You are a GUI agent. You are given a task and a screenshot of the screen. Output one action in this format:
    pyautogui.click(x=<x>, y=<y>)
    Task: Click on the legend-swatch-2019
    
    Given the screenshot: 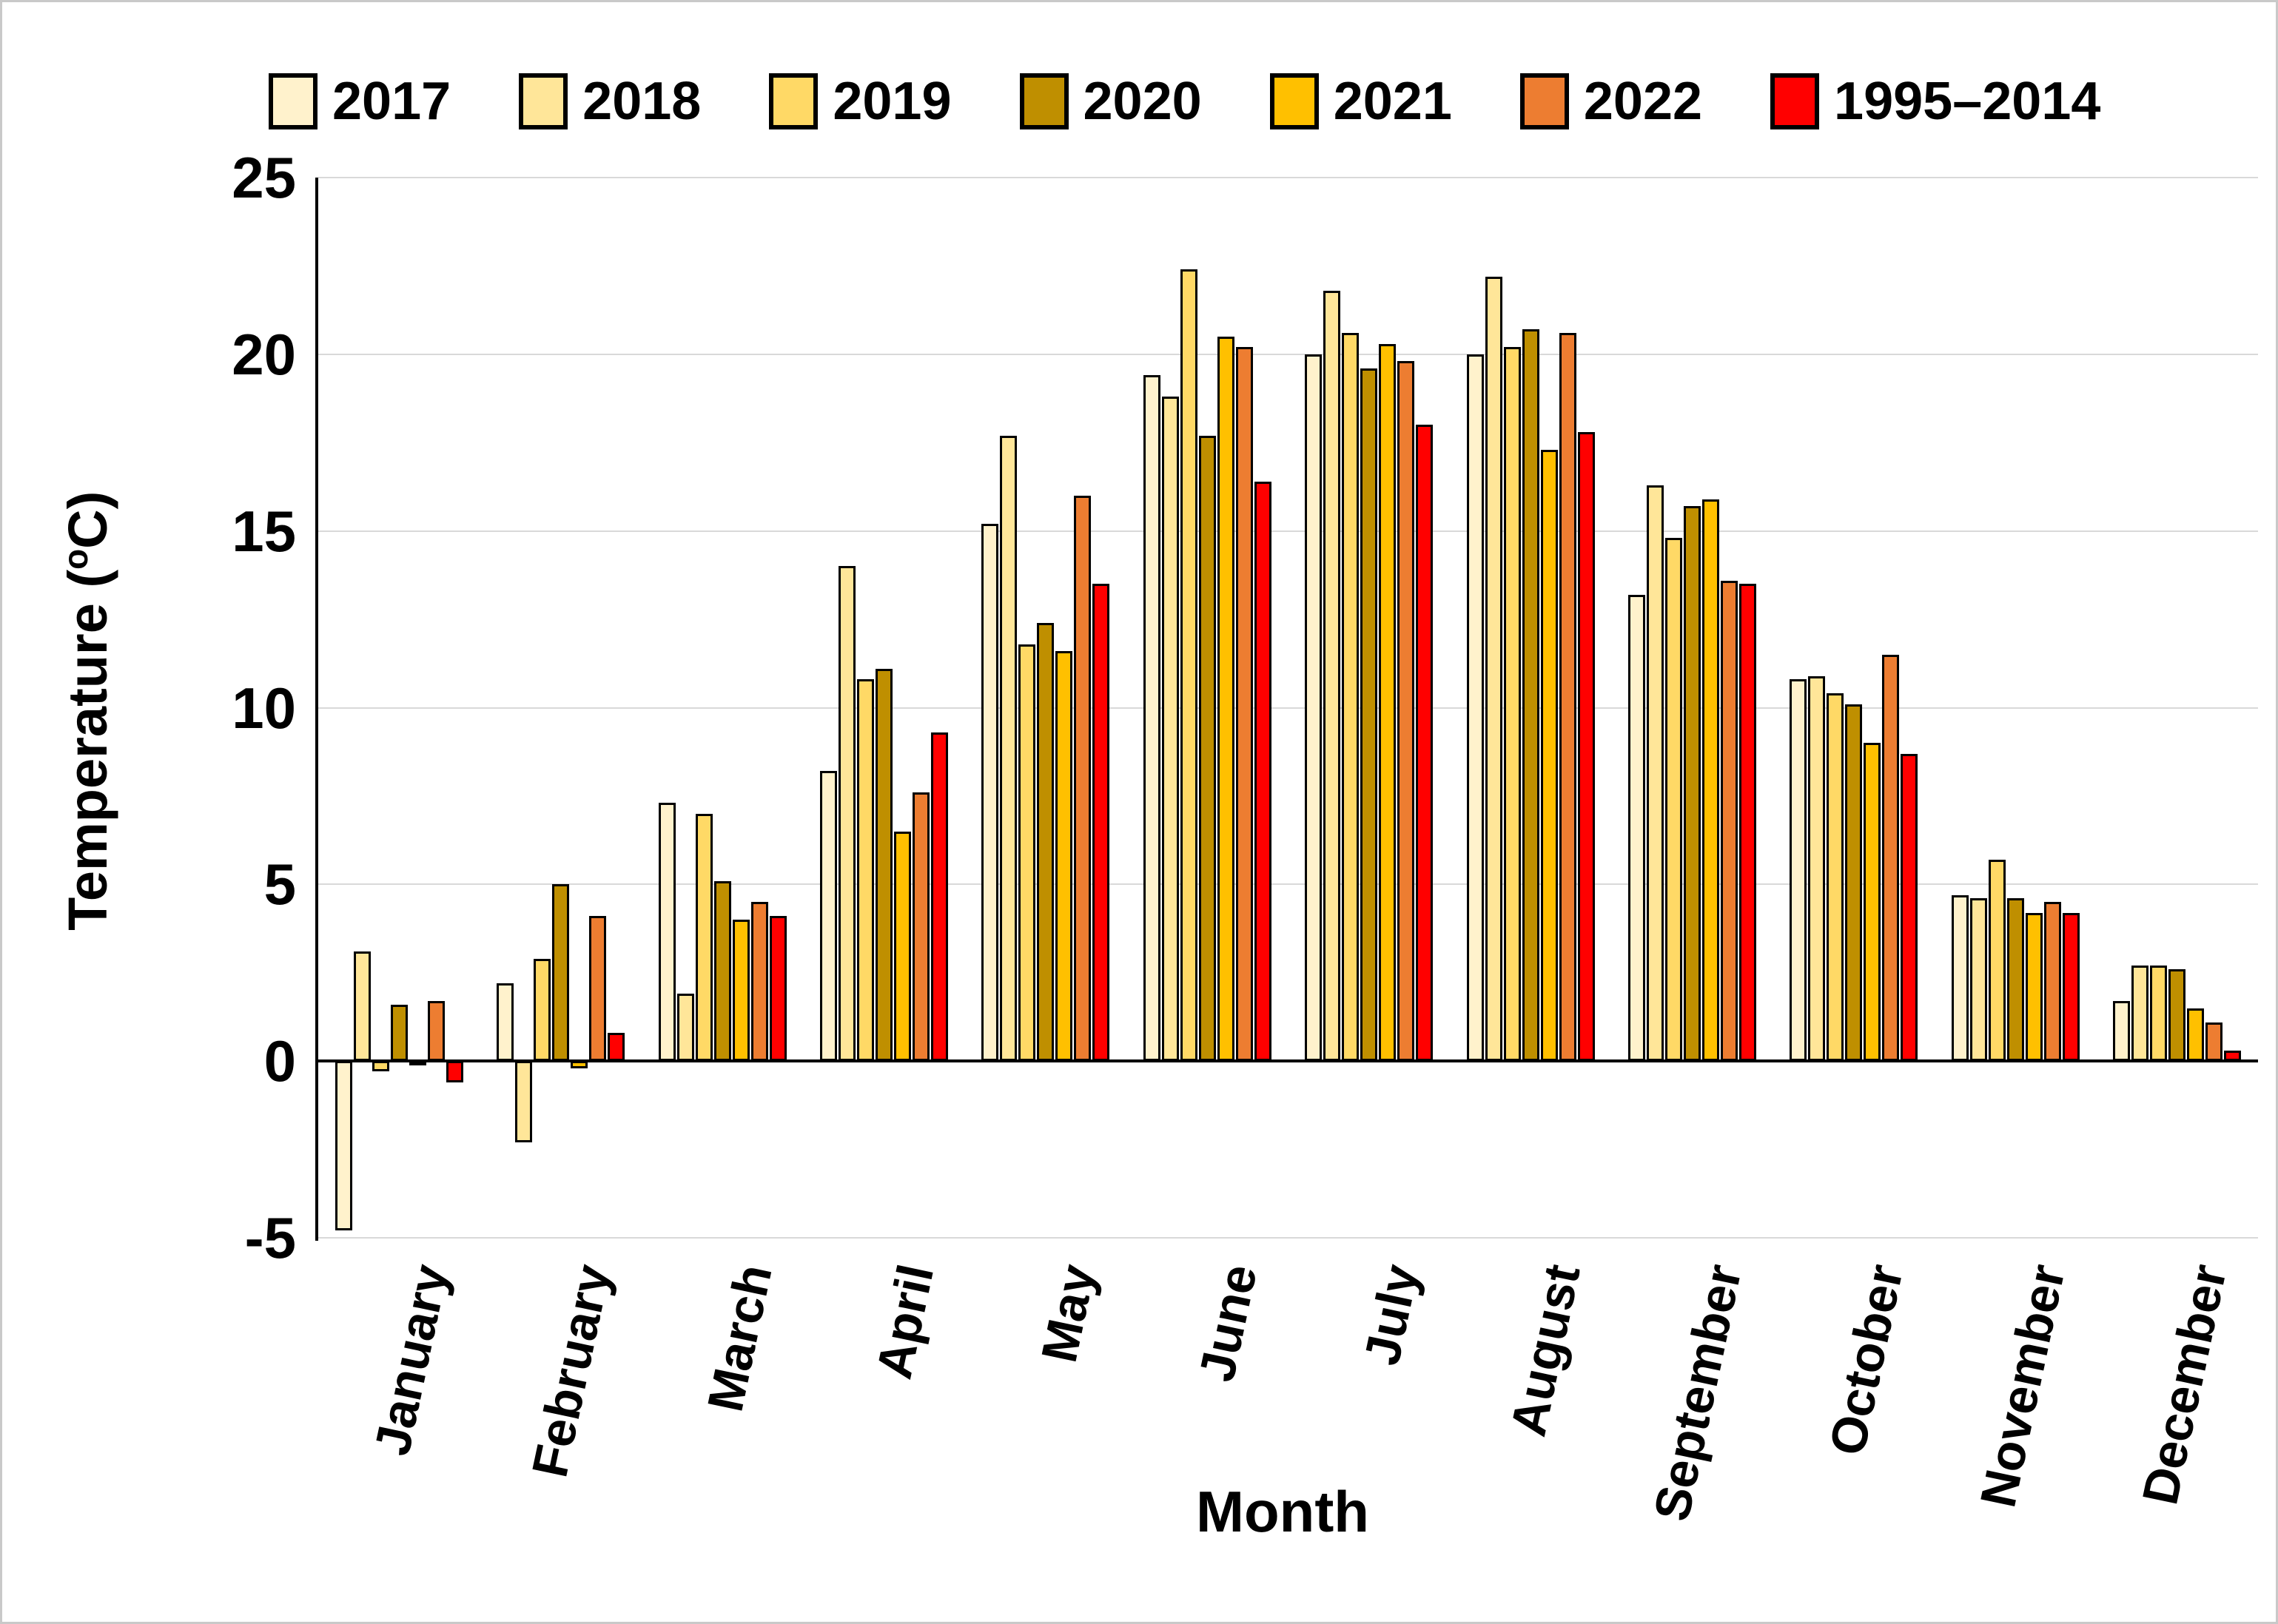 What is the action you would take?
    pyautogui.click(x=794, y=101)
    